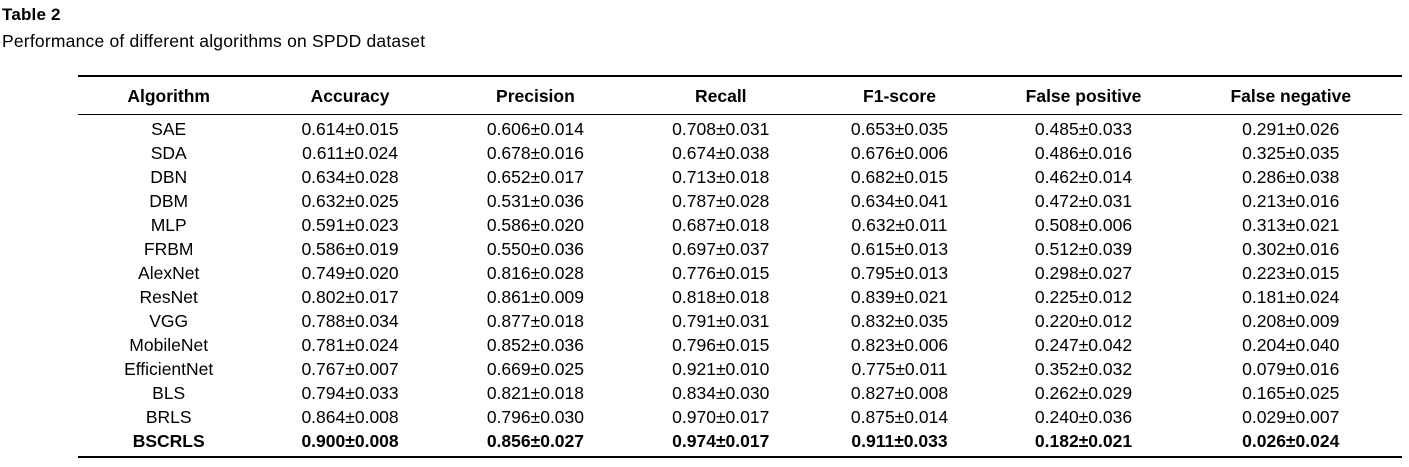  Describe the element at coordinates (1083, 369) in the screenshot. I see `metric-value: 0.352±0.032` at that location.